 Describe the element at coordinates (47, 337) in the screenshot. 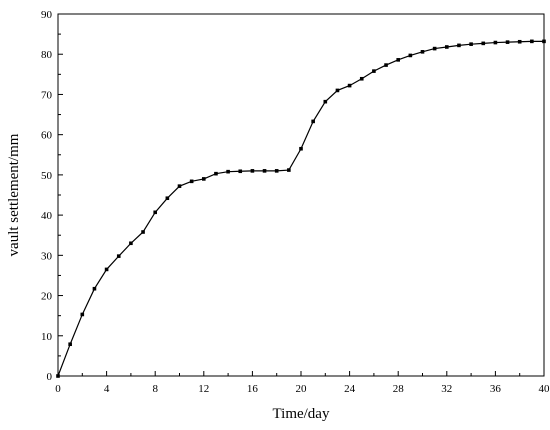

I see `y-tick-label: 10` at that location.